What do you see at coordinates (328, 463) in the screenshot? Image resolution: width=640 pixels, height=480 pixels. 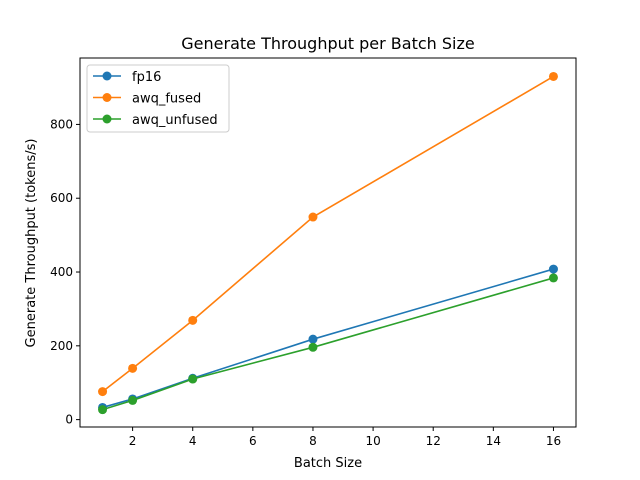 I see `x-axis-label: Batch Size` at bounding box center [328, 463].